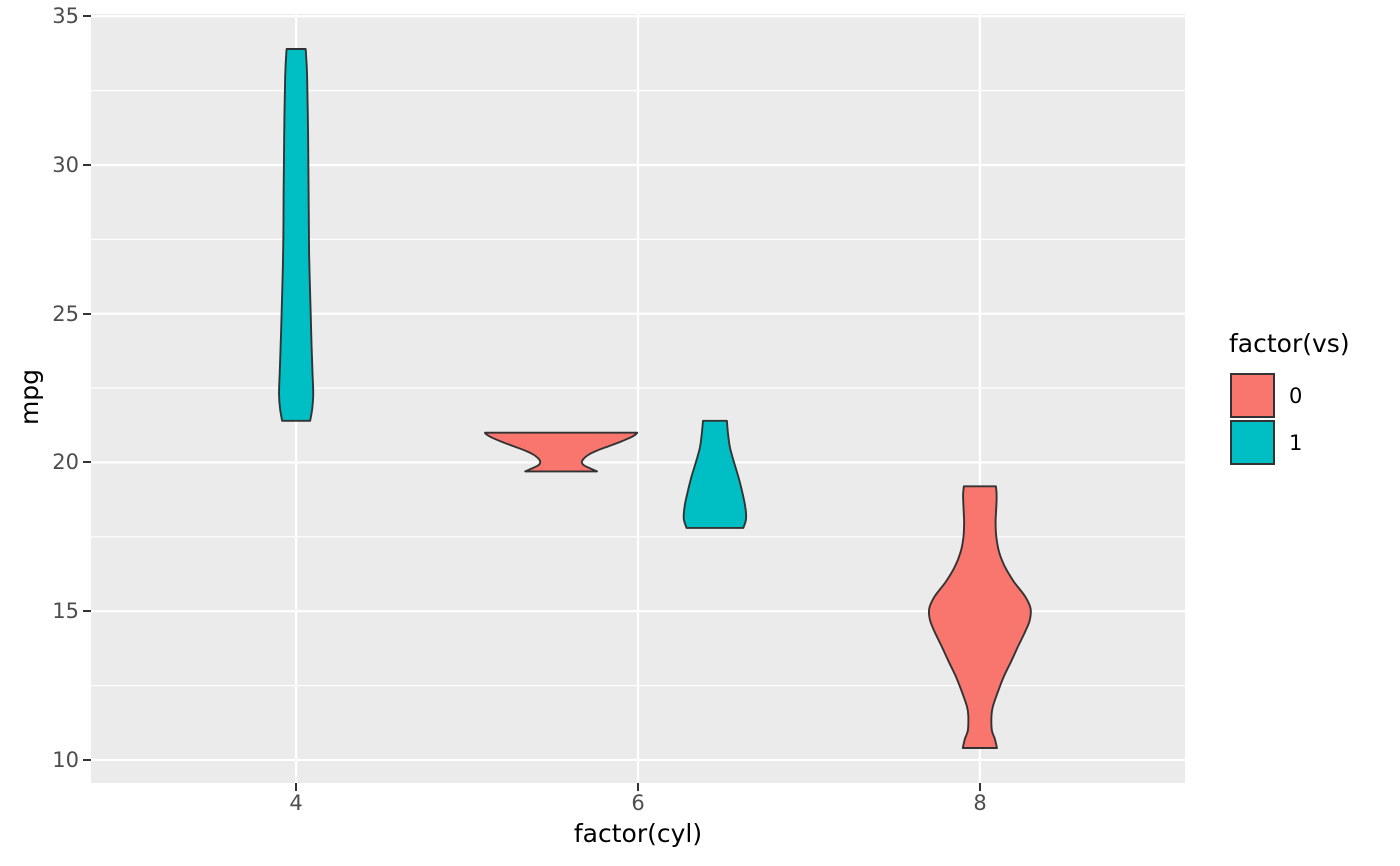 The width and height of the screenshot is (1400, 866). What do you see at coordinates (296, 803) in the screenshot?
I see `x-tick-label-4: 4` at bounding box center [296, 803].